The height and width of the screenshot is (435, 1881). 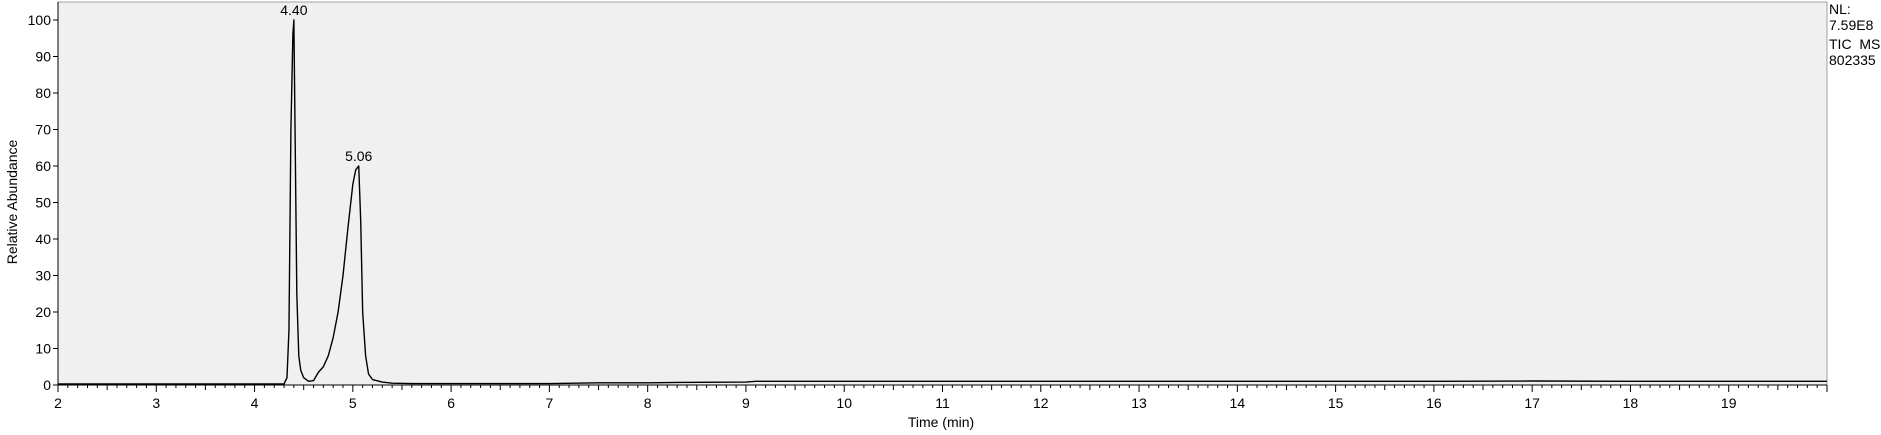 I want to click on x-tick-label: 15, so click(x=1336, y=403).